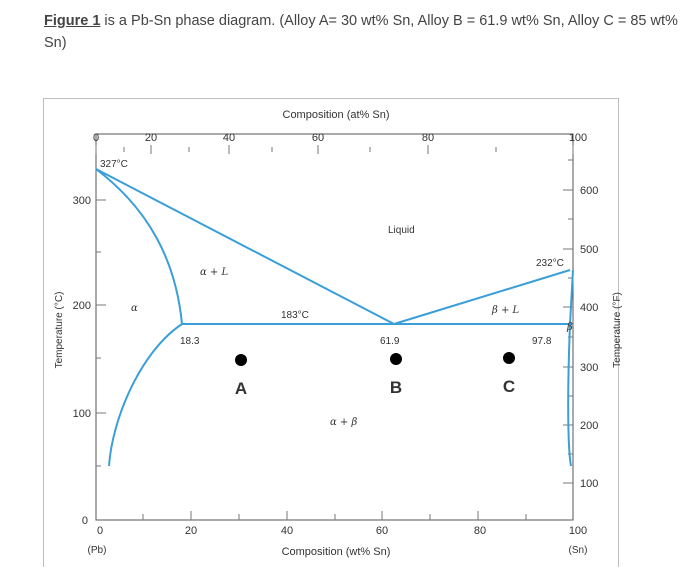 Image resolution: width=700 pixels, height=569 pixels. Describe the element at coordinates (151, 138) in the screenshot. I see `top-tick-label: 20` at that location.